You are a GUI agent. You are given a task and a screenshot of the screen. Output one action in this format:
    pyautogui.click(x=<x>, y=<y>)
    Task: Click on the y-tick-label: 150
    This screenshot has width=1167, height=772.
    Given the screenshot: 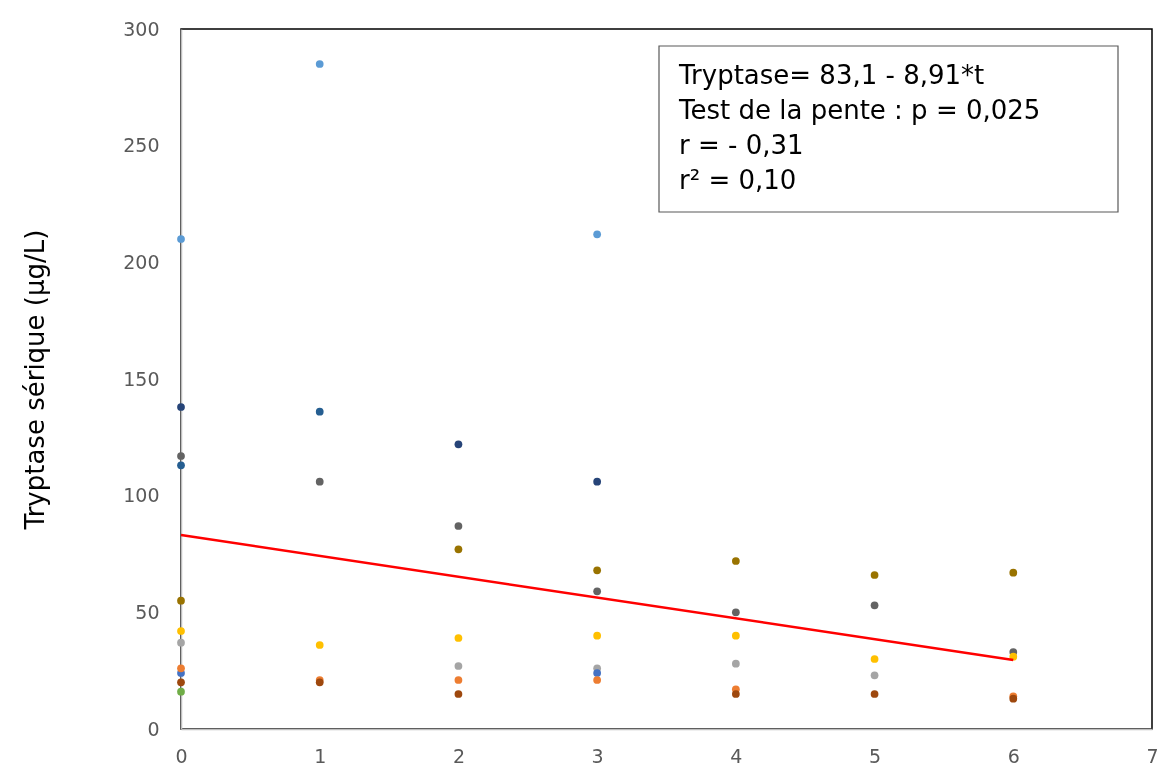 What is the action you would take?
    pyautogui.click(x=141, y=378)
    